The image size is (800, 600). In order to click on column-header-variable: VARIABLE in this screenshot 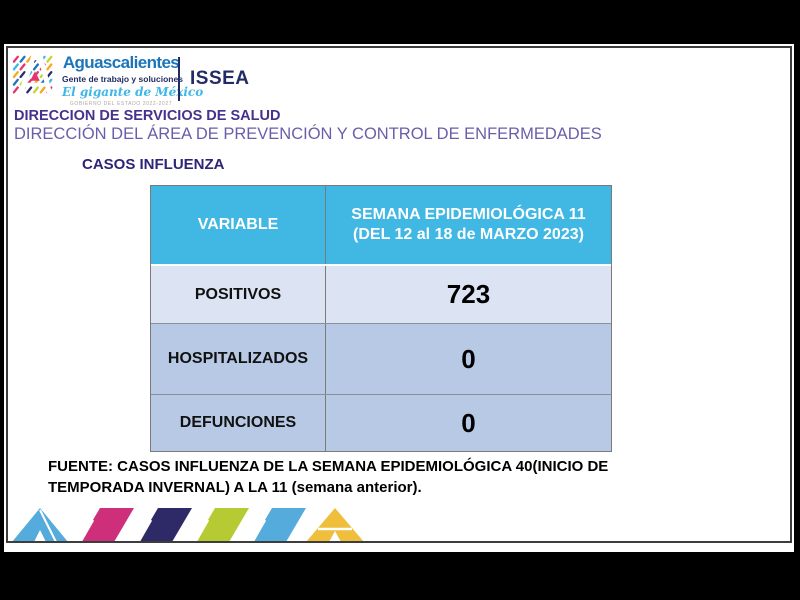, I will do `click(238, 224)`.